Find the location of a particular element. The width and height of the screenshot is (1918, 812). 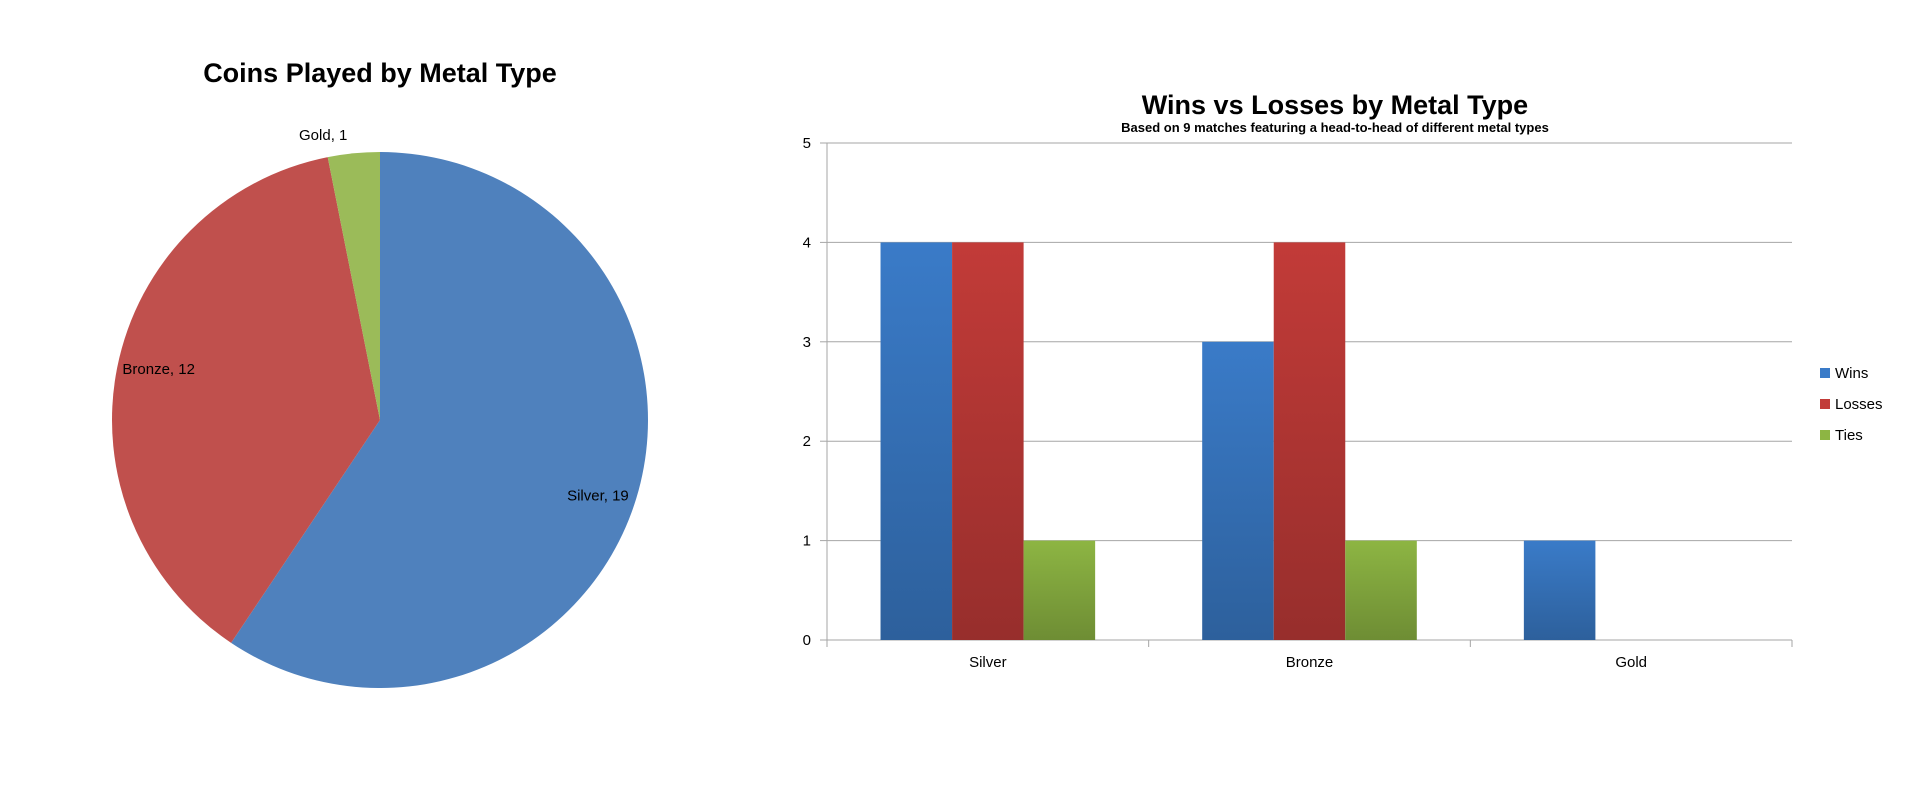

pie-slice-bronze is located at coordinates (246, 400).